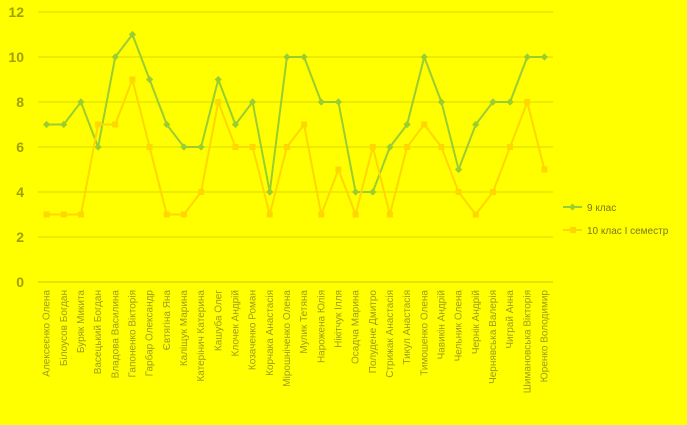 This screenshot has height=425, width=687. What do you see at coordinates (407, 327) in the screenshot?
I see `x-tick-label: Тикул Анастасія` at bounding box center [407, 327].